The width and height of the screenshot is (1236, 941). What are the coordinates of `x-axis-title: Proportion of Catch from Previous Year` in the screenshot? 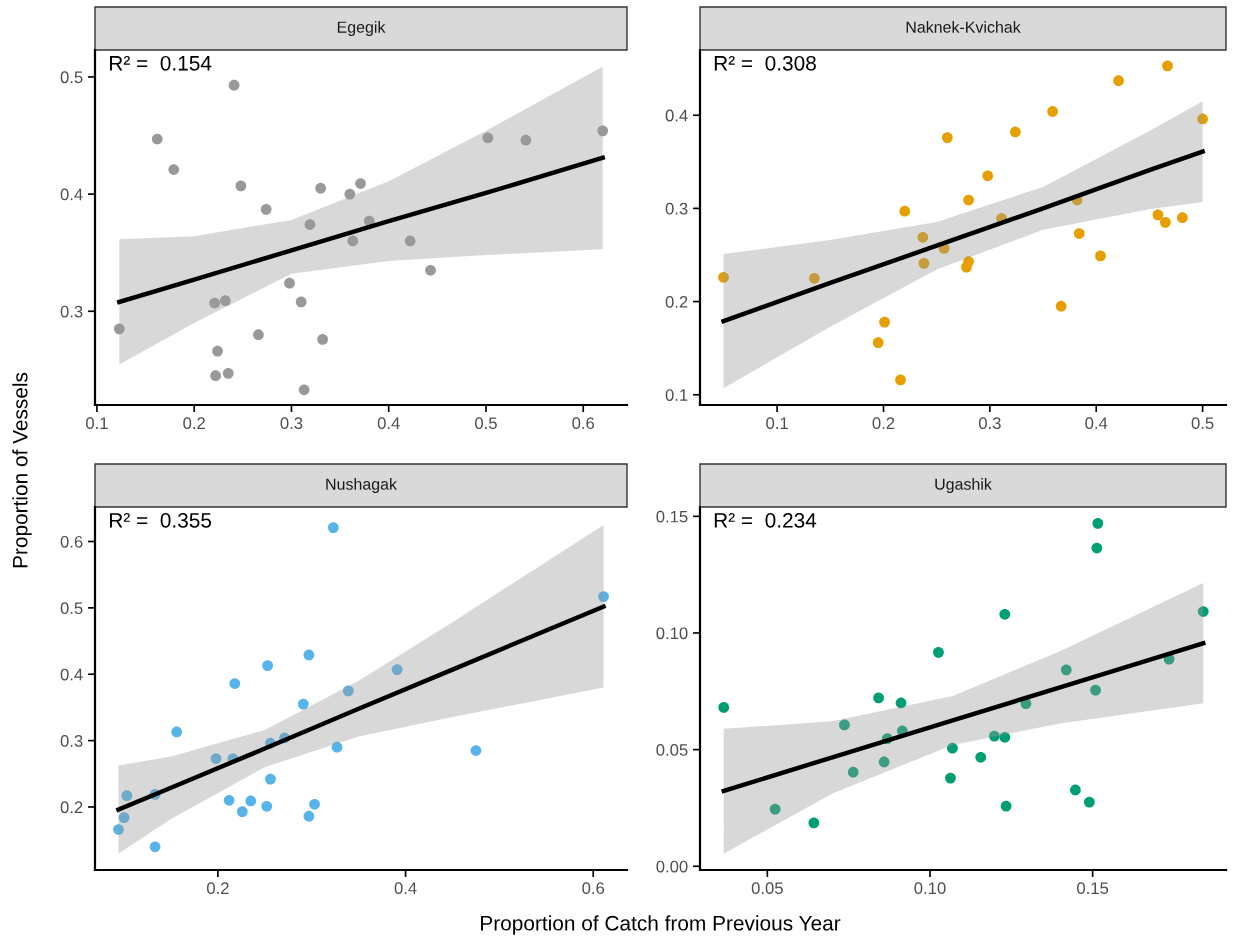 It's located at (661, 925).